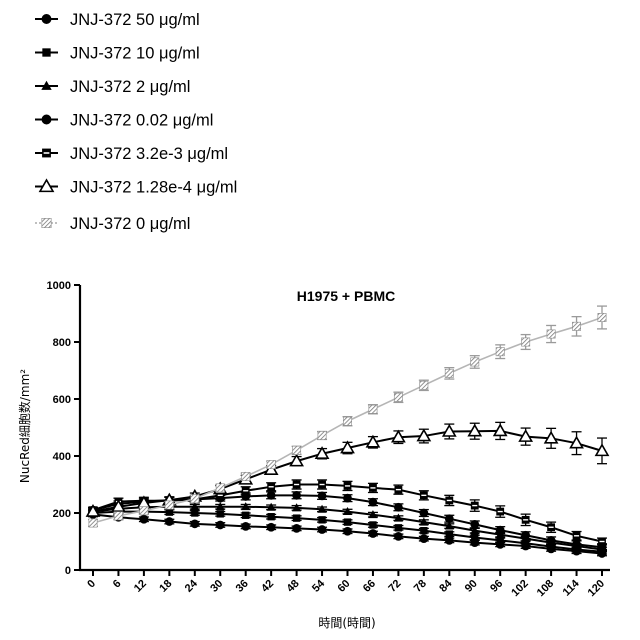  I want to click on x-tick-label: 12, so click(140, 586).